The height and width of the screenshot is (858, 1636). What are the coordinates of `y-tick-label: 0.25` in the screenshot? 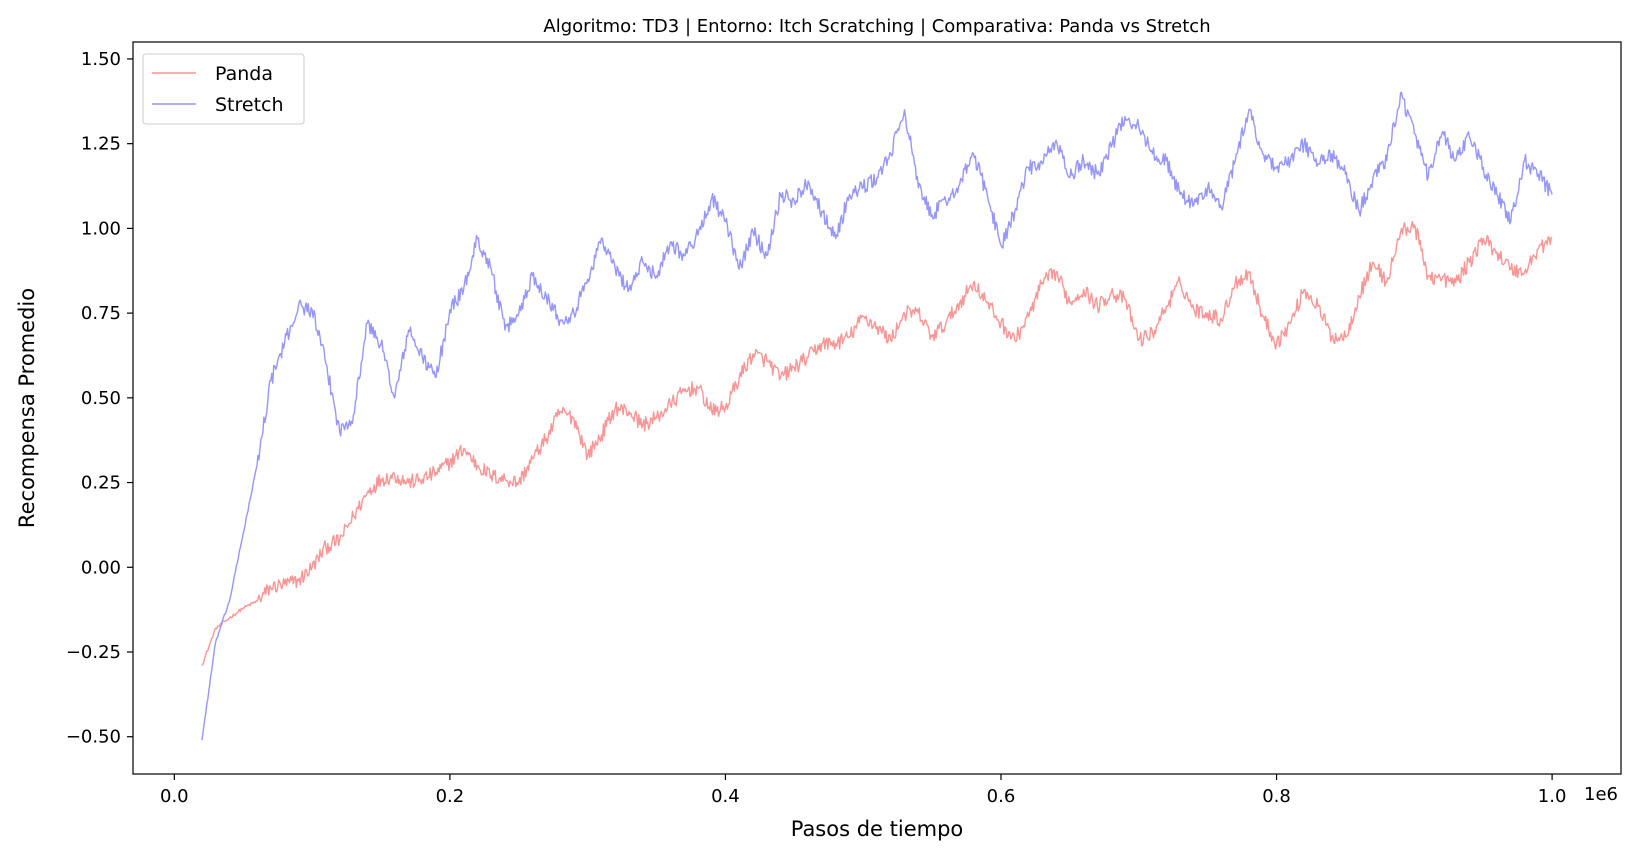 It's located at (101, 483).